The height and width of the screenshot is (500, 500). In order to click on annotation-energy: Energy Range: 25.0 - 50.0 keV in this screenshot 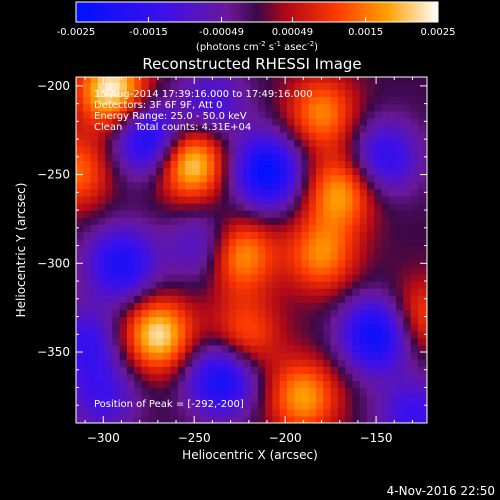, I will do `click(170, 116)`.